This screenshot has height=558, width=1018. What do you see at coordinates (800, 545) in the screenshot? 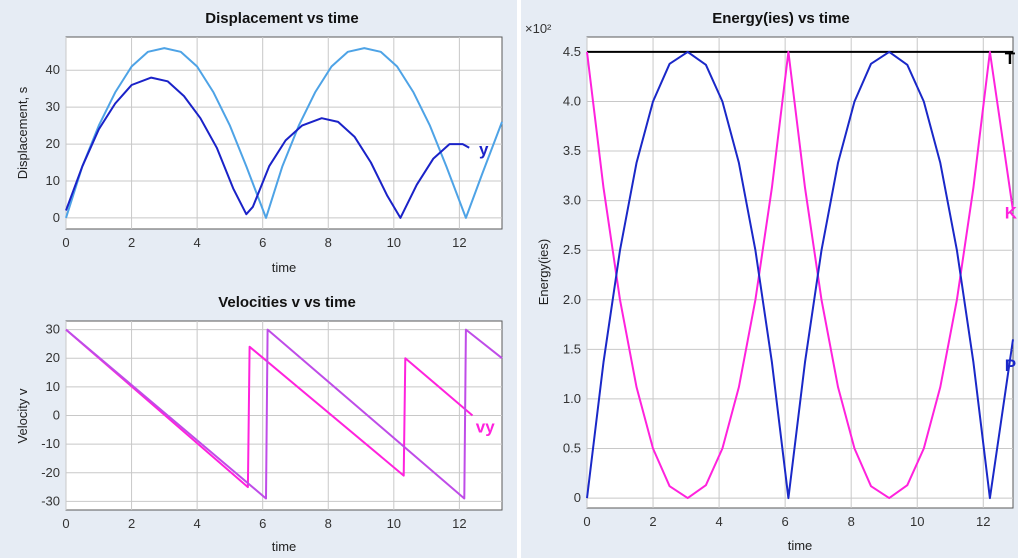
I see `energy-x-axis-label: time` at bounding box center [800, 545].